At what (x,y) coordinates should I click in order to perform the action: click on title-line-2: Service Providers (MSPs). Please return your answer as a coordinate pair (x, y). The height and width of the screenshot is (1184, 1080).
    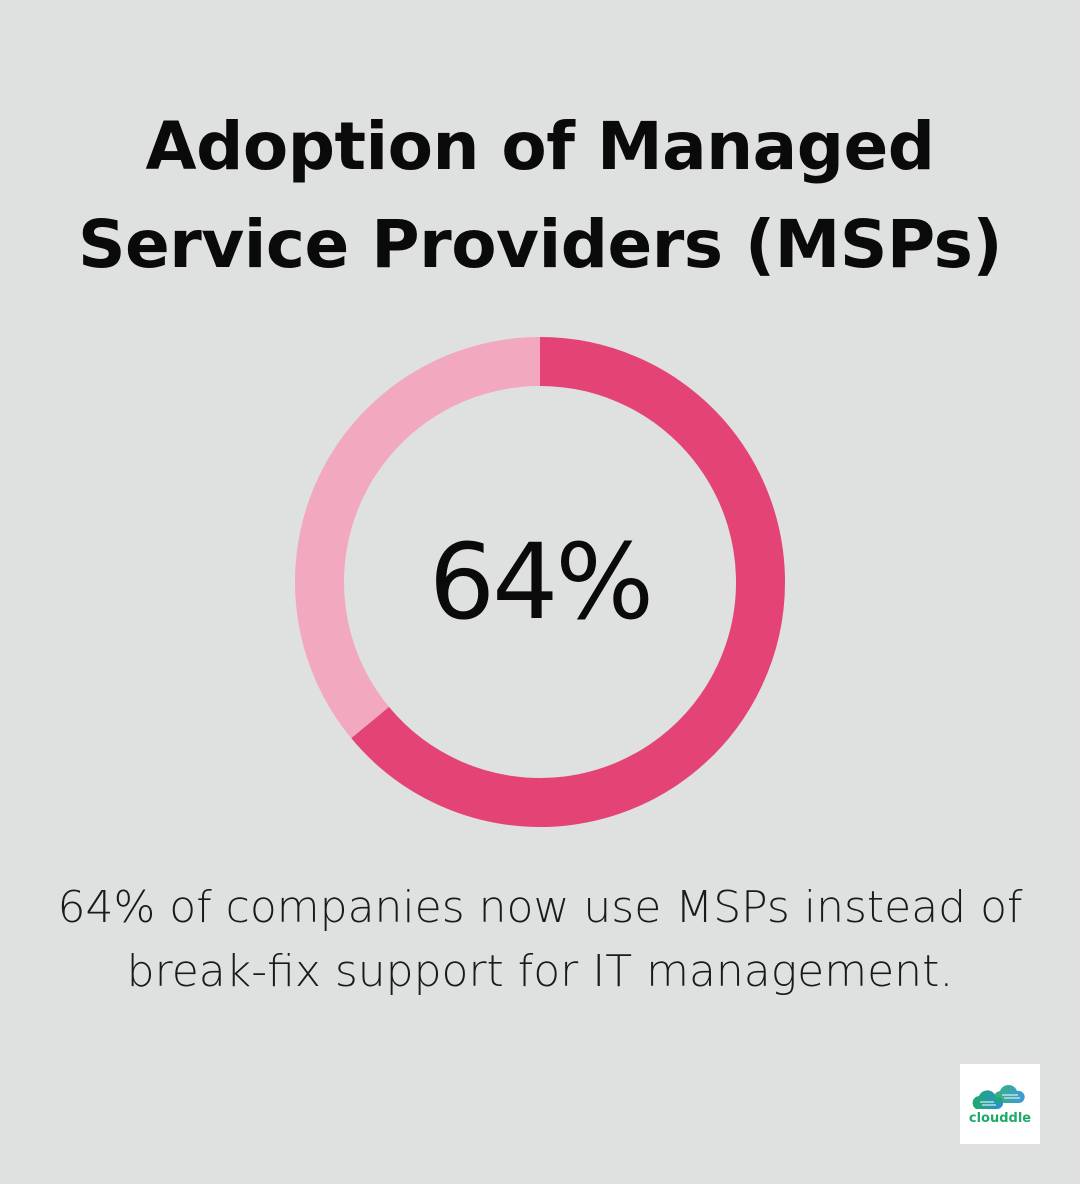
    Looking at the image, I should click on (540, 244).